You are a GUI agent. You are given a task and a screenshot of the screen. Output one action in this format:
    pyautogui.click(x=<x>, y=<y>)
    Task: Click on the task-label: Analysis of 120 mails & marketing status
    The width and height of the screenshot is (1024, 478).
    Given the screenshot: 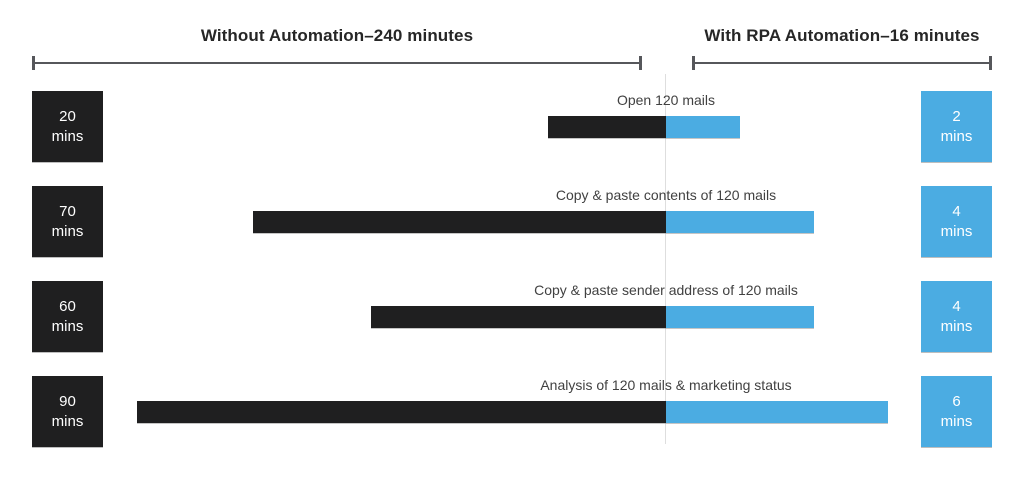 What is the action you would take?
    pyautogui.click(x=666, y=385)
    